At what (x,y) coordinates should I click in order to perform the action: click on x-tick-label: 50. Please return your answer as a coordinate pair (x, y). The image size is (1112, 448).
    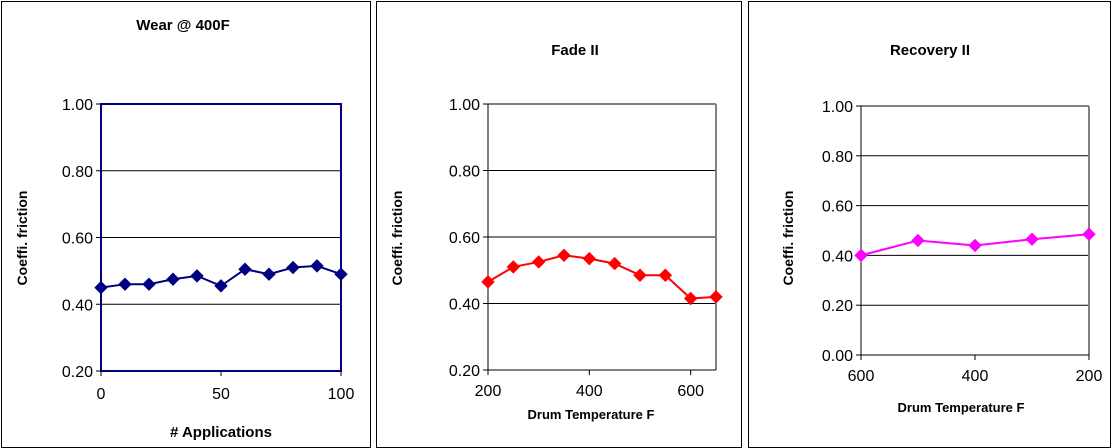
    Looking at the image, I should click on (221, 394).